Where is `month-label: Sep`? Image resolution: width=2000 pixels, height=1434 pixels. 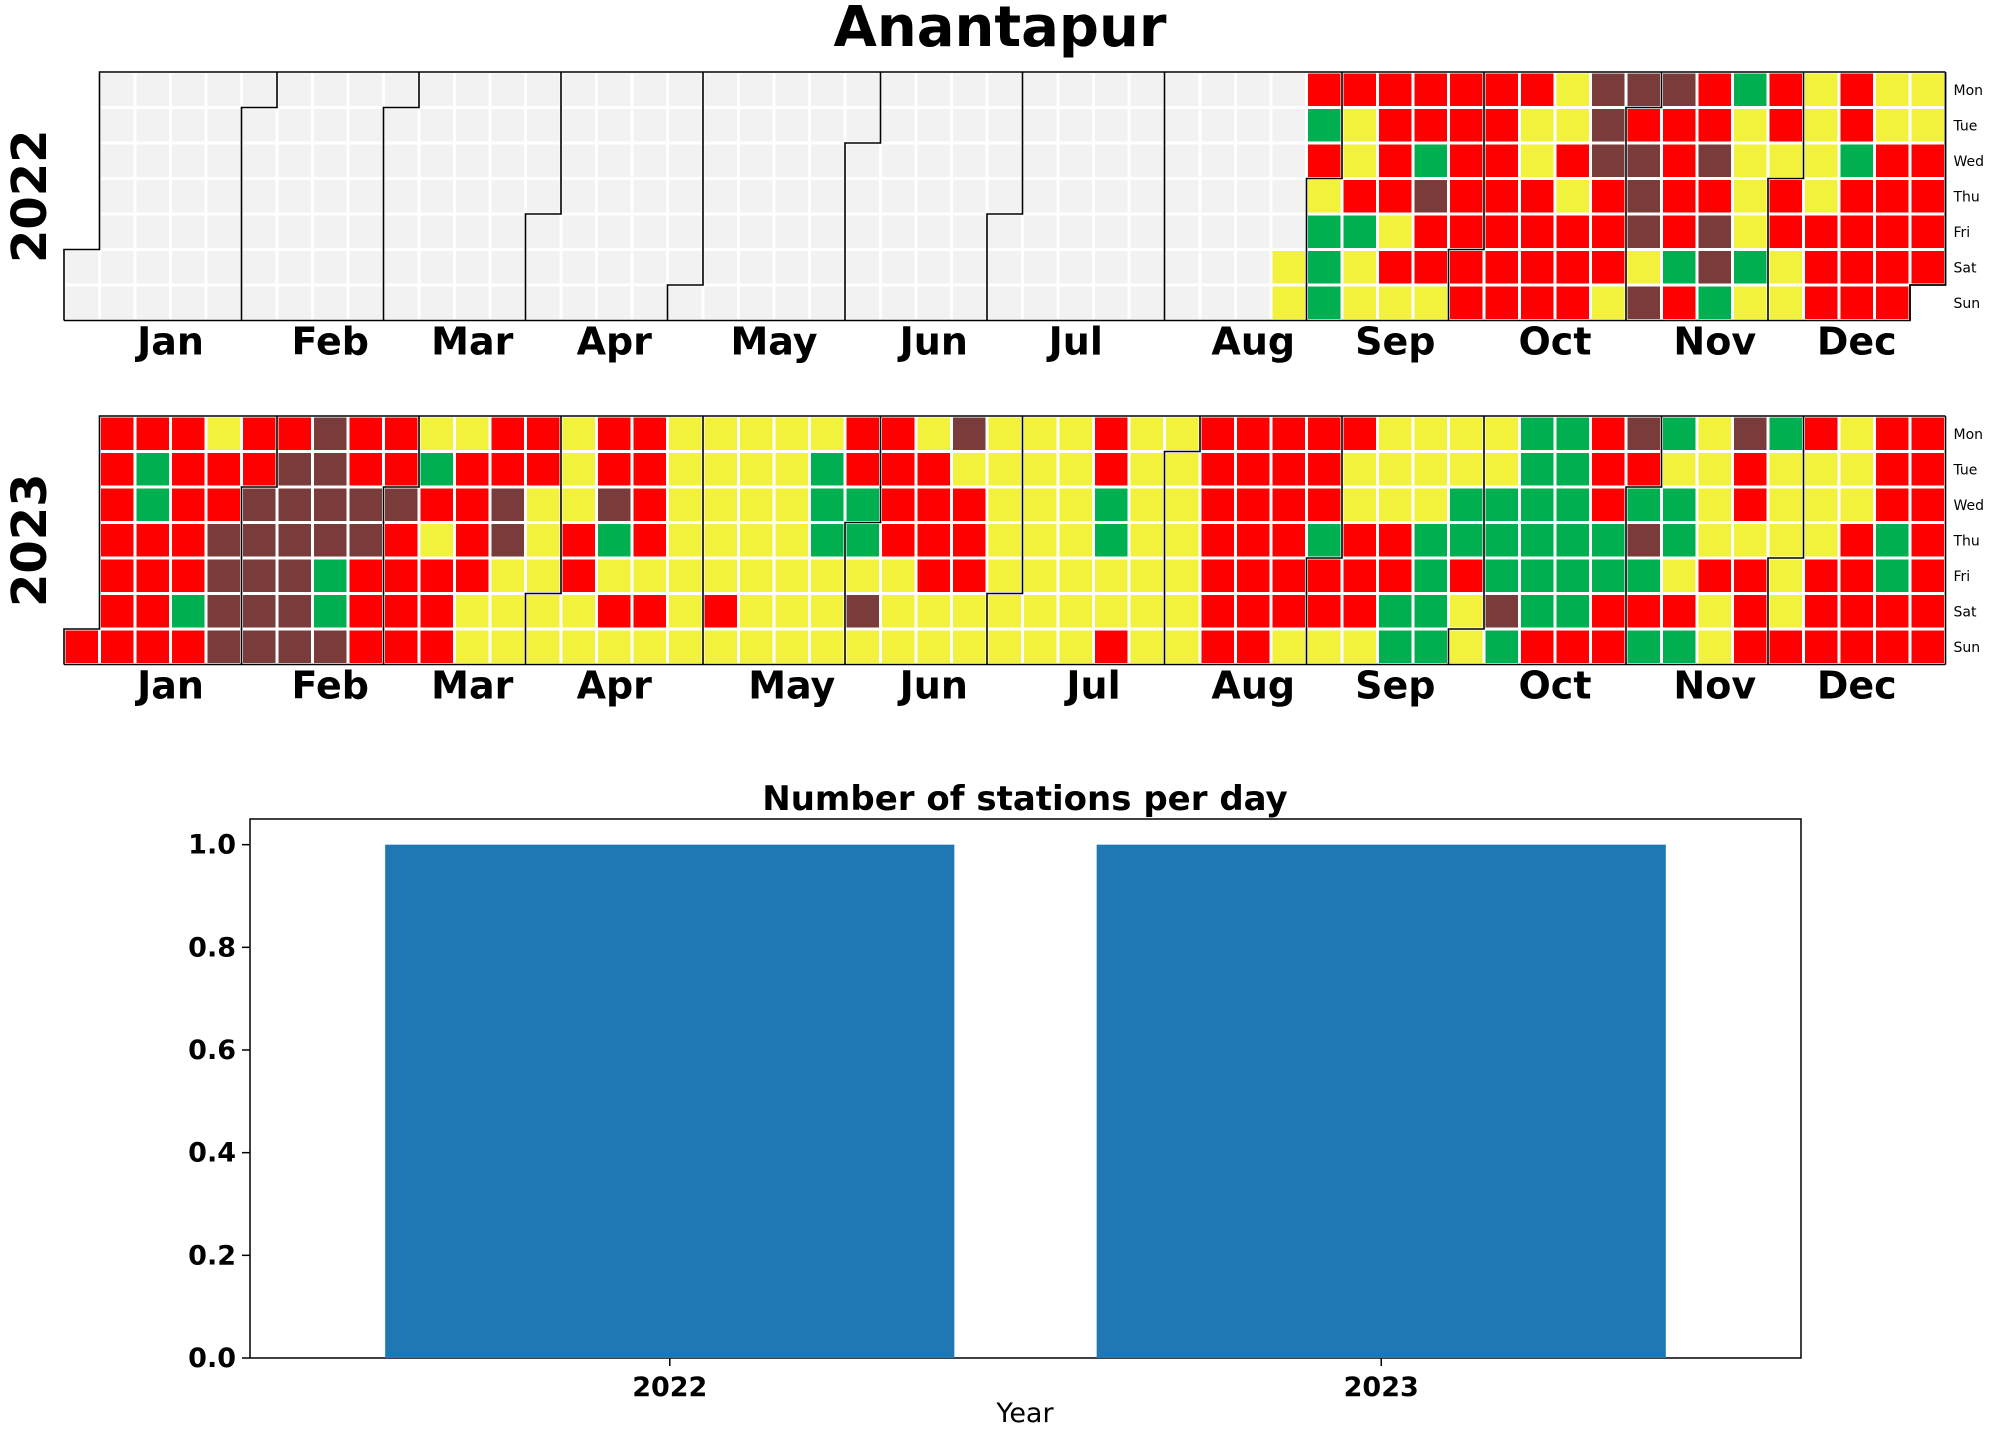
month-label: Sep is located at coordinates (1395, 686).